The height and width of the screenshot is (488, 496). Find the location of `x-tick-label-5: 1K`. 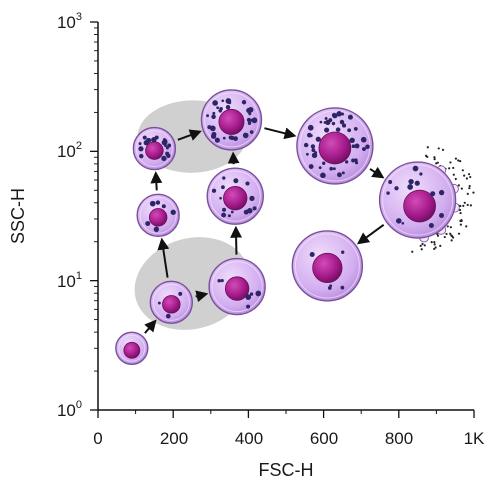

x-tick-label-5: 1K is located at coordinates (474, 438).